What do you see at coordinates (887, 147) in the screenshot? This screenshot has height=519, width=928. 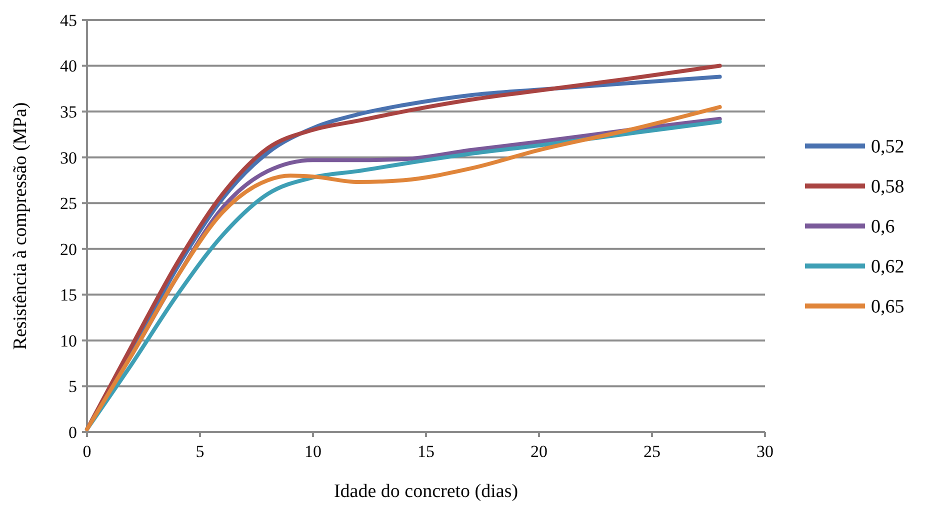 I see `legend-label: 0,52` at bounding box center [887, 147].